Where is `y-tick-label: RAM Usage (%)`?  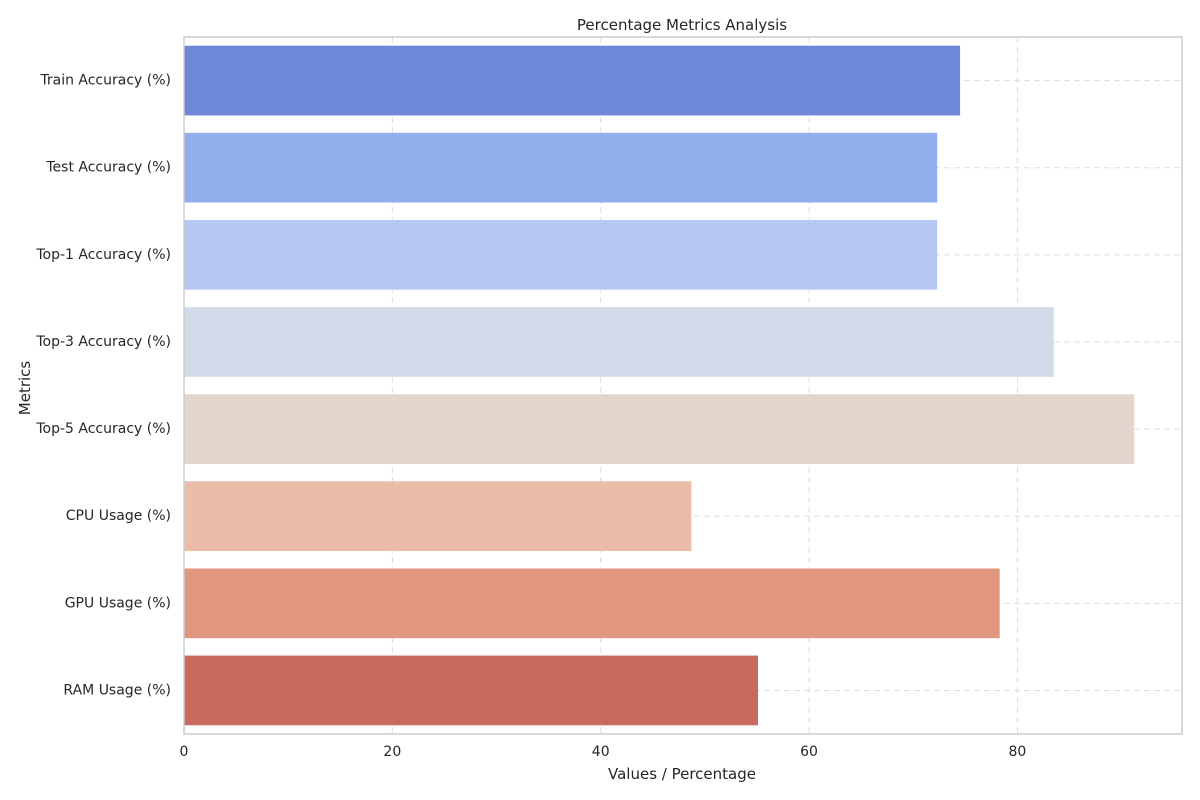
y-tick-label: RAM Usage (%) is located at coordinates (117, 690).